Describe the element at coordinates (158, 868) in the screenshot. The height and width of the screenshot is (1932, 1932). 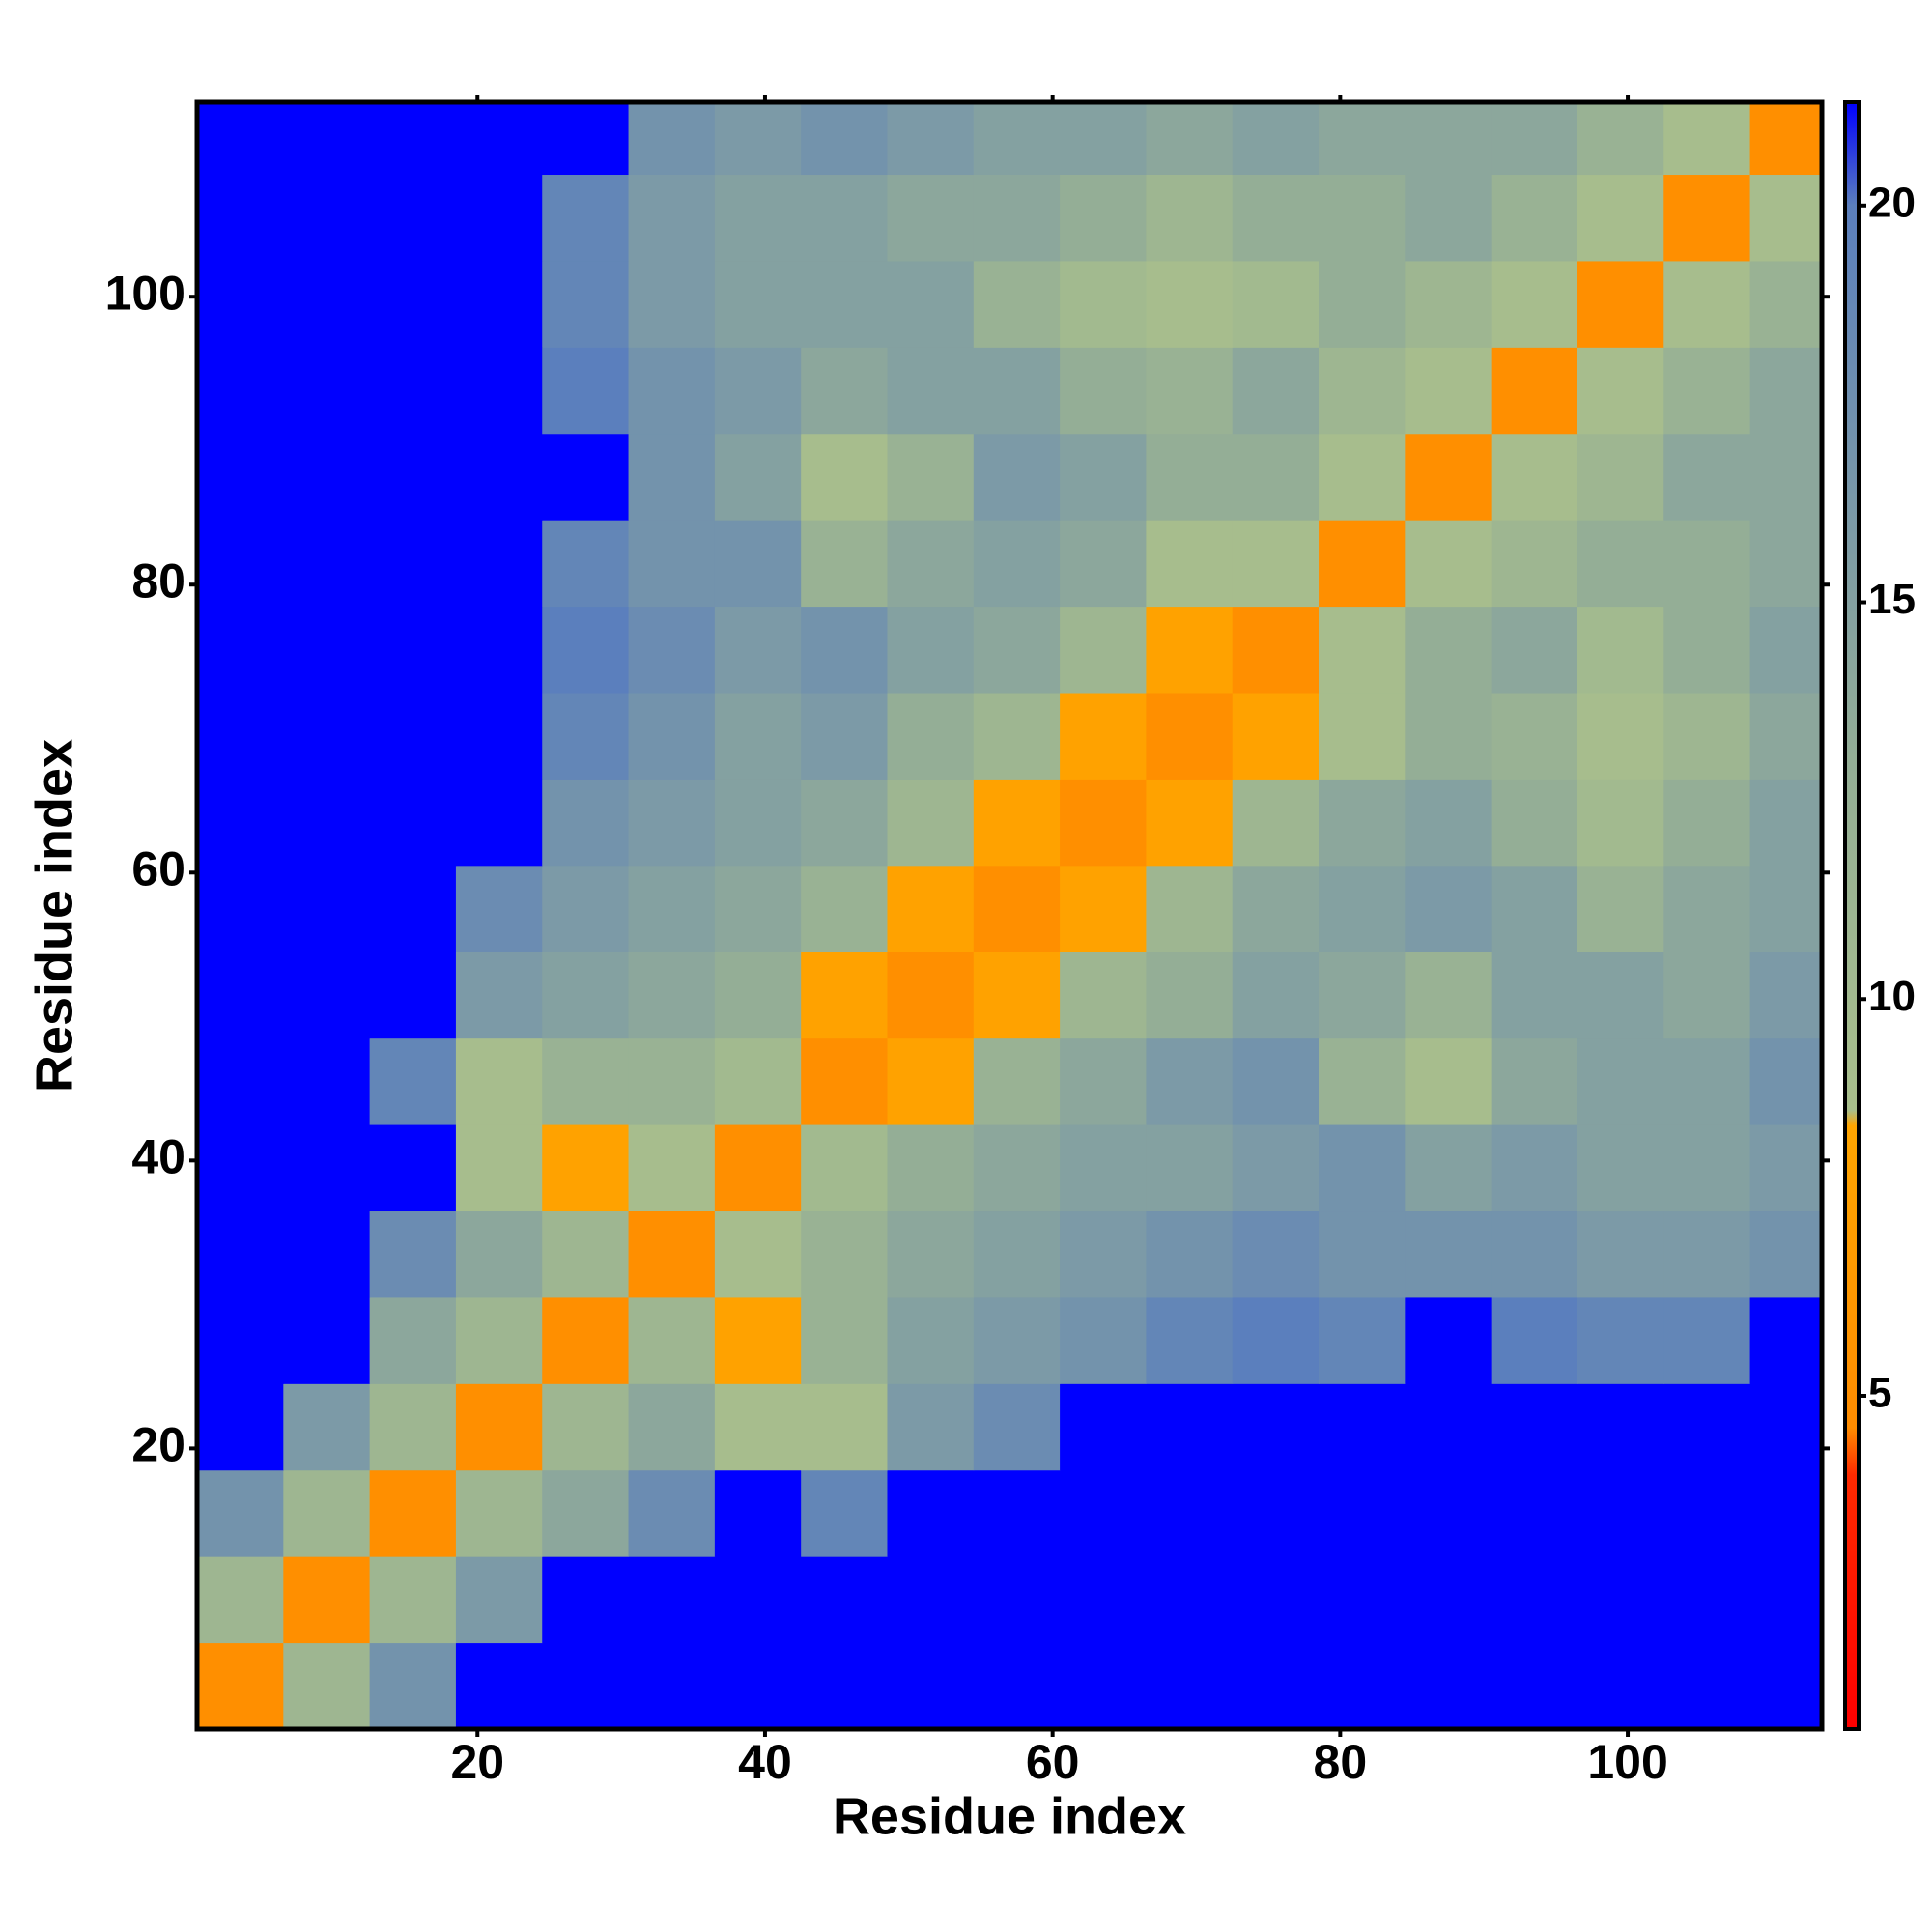
I see `y-tick-label: 60` at that location.